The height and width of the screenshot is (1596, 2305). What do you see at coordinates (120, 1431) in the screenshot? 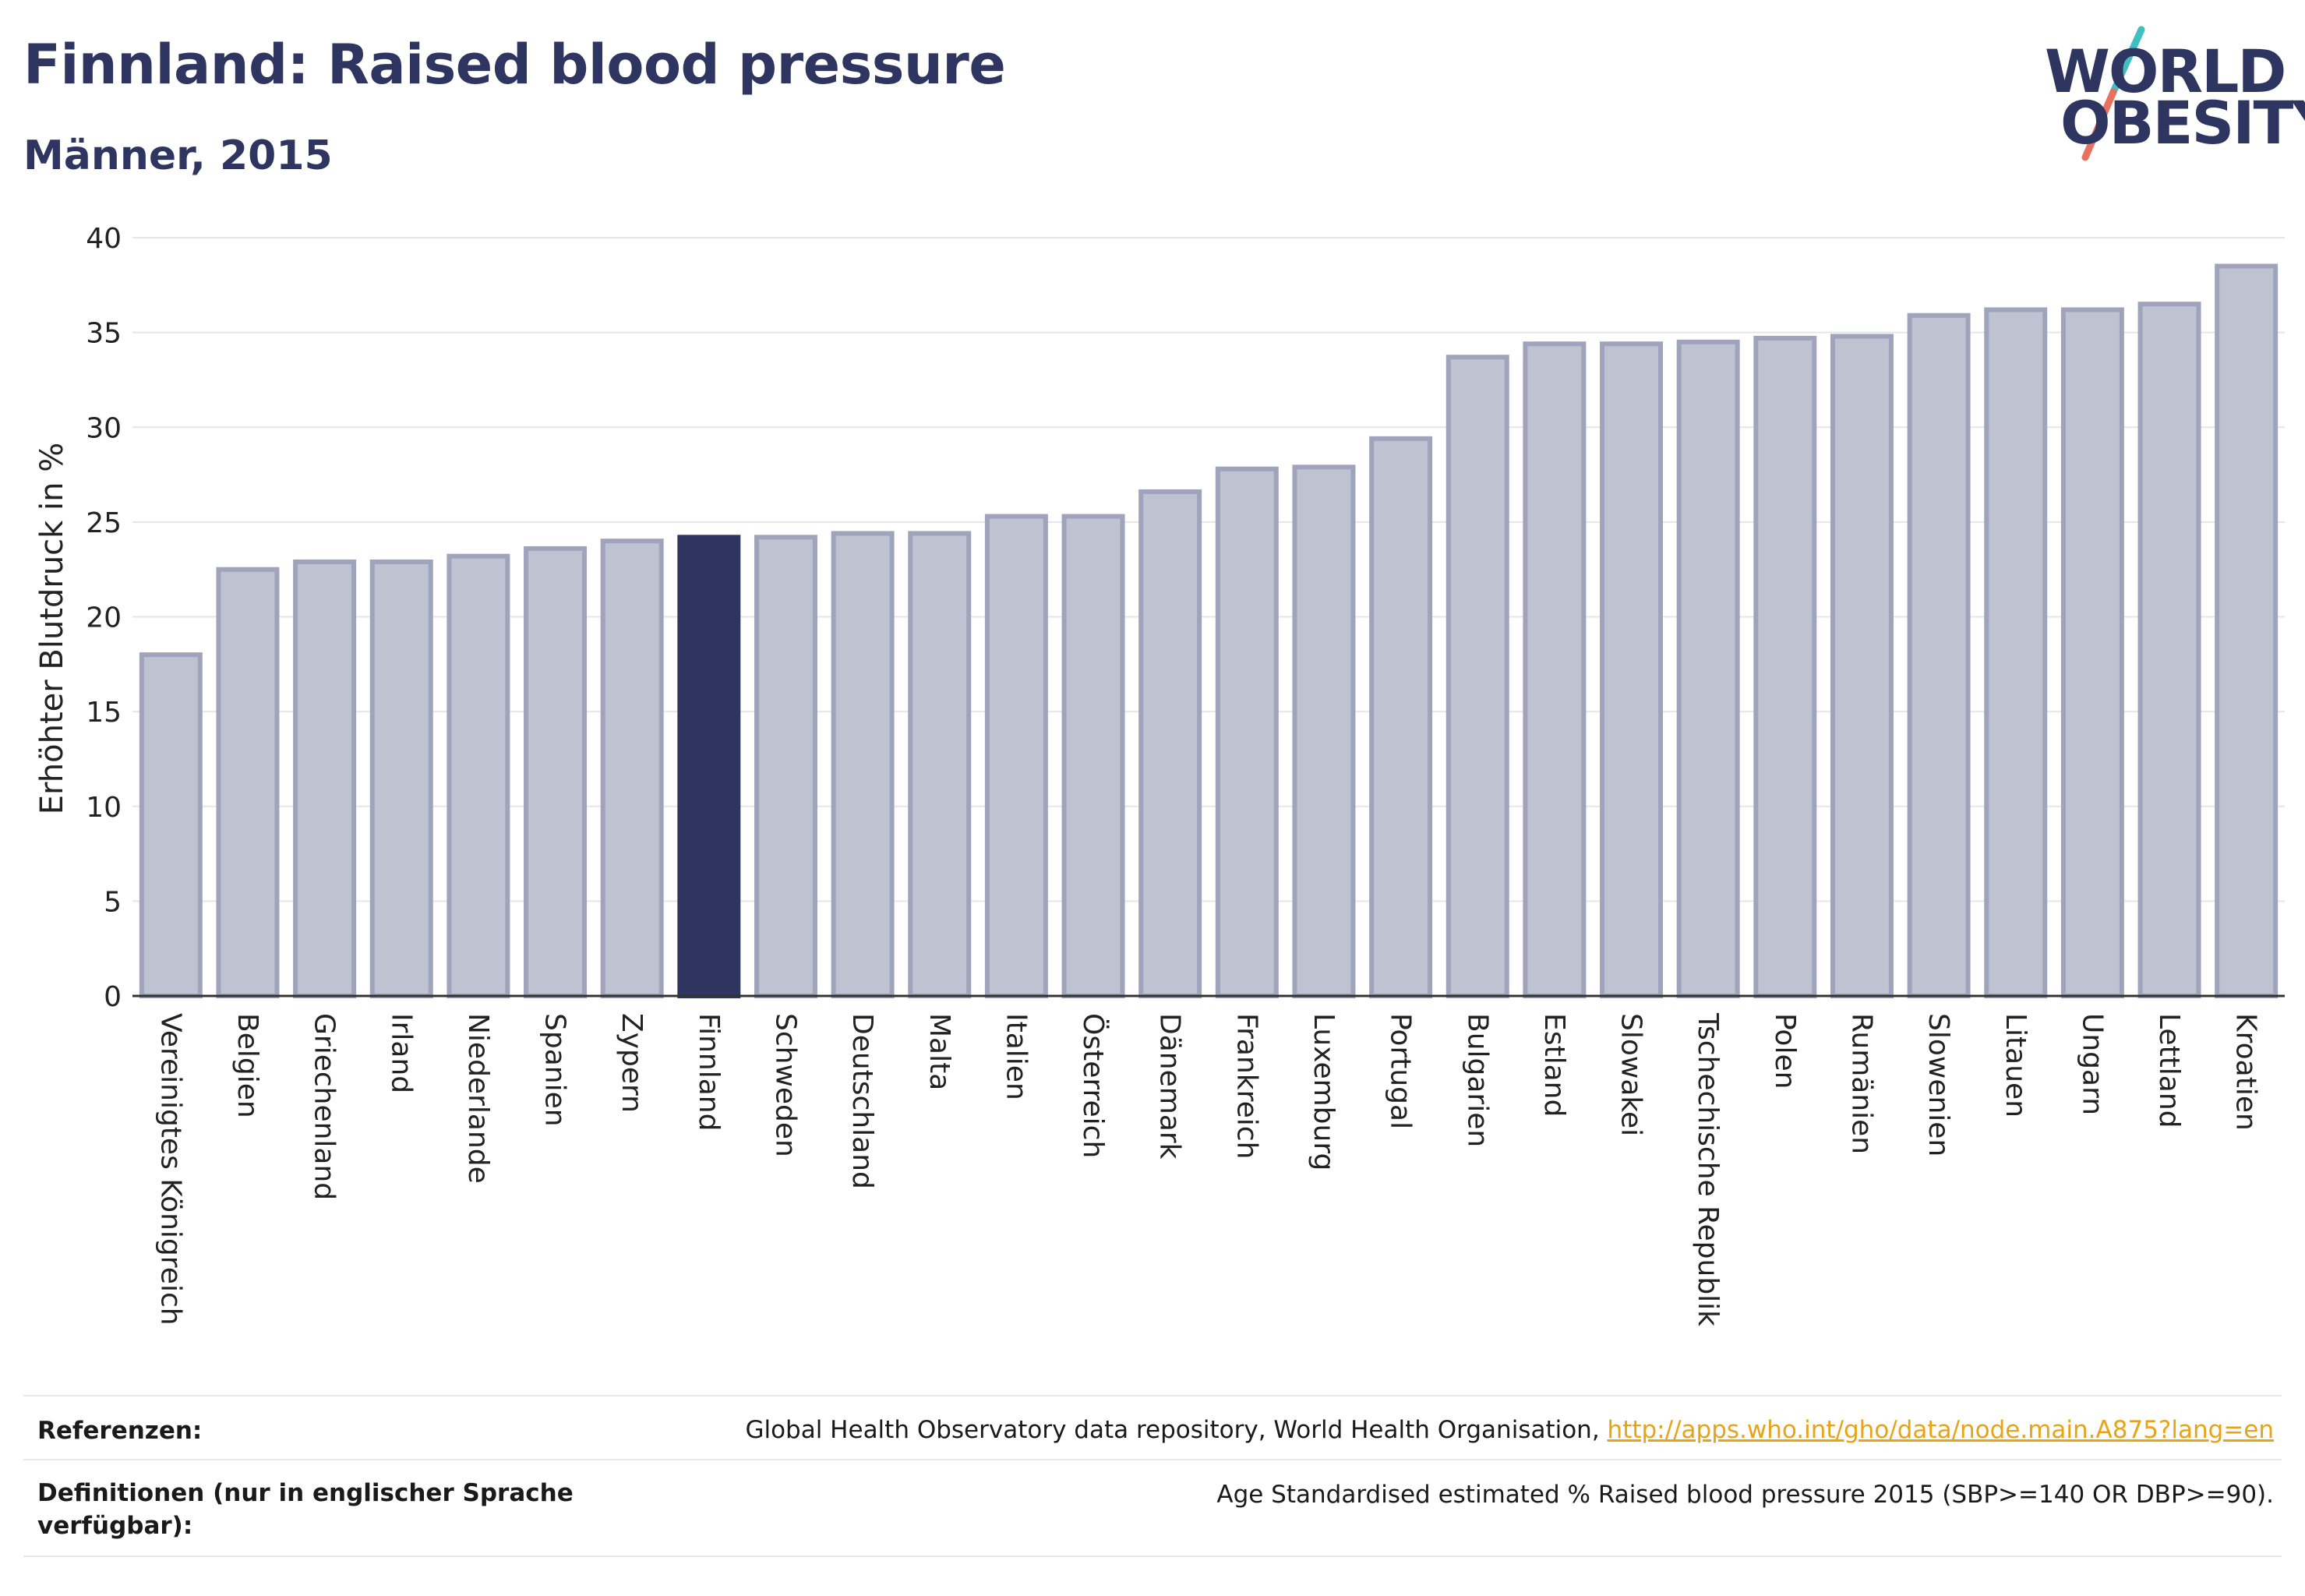
I see `references-label: Referenzen:` at bounding box center [120, 1431].